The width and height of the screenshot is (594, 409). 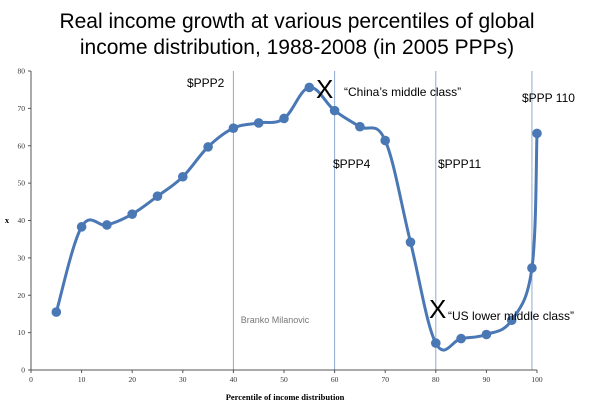 What do you see at coordinates (22, 183) in the screenshot?
I see `y-tick-label: 50` at bounding box center [22, 183].